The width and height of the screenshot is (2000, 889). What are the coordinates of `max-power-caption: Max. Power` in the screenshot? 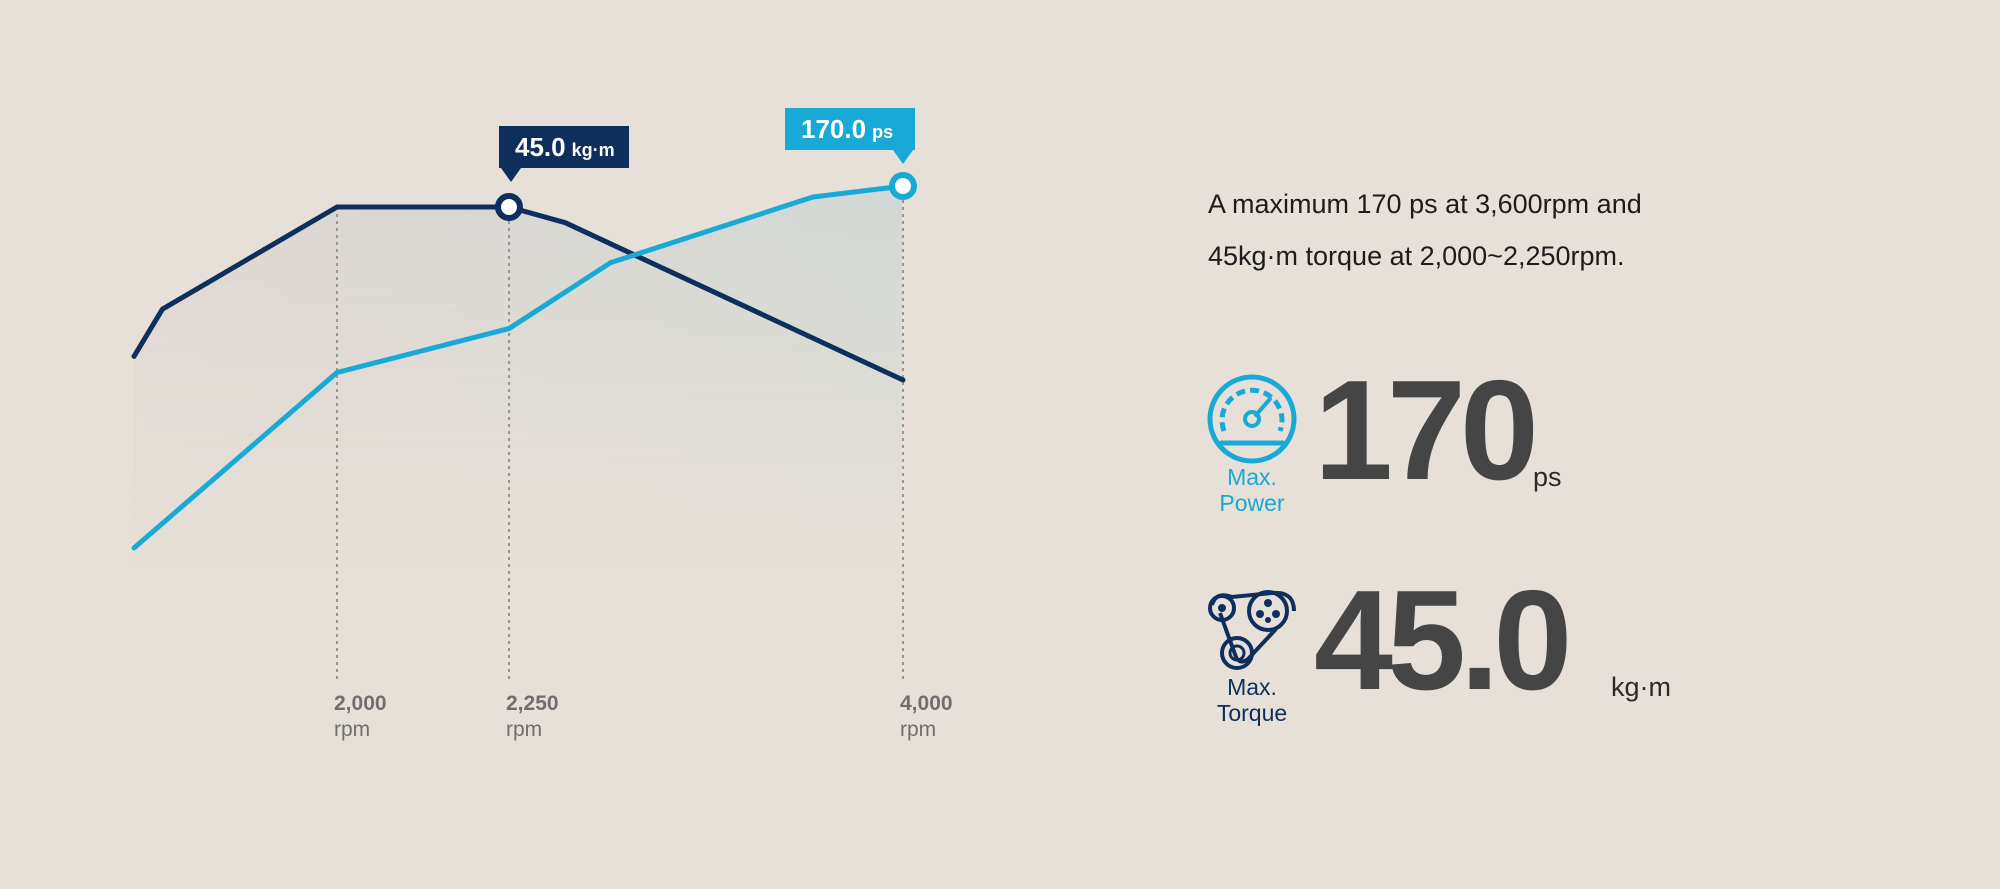 It's located at (1252, 490).